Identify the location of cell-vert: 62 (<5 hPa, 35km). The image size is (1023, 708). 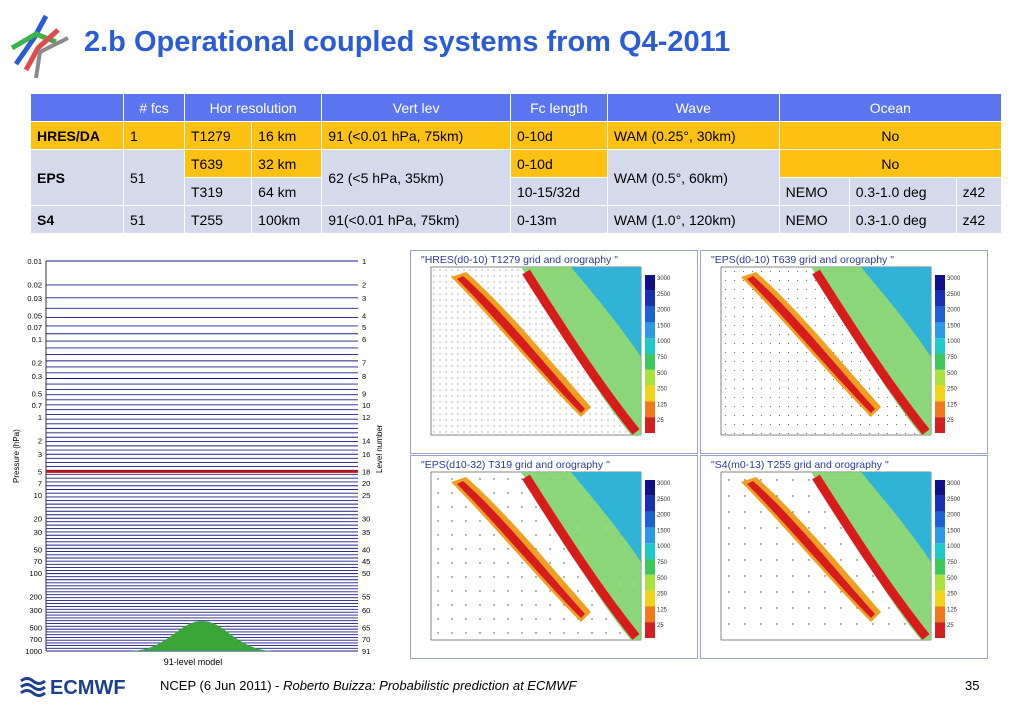
(416, 177).